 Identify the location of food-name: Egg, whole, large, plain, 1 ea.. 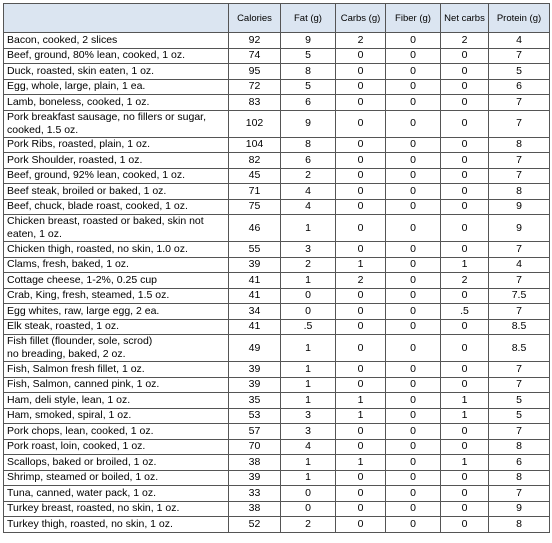
(116, 86).